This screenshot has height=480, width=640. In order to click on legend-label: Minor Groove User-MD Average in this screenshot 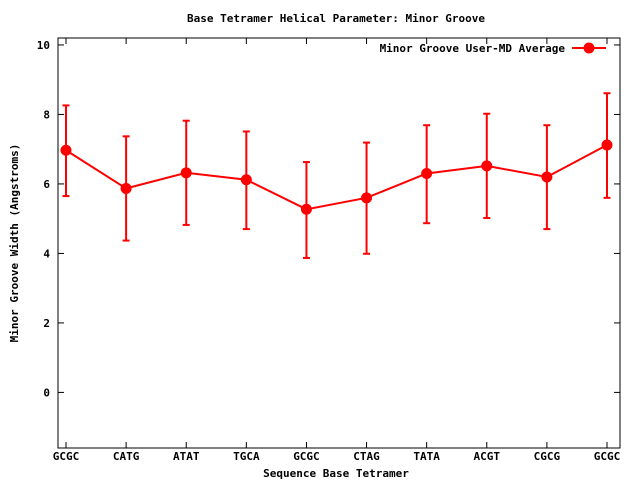, I will do `click(473, 48)`.